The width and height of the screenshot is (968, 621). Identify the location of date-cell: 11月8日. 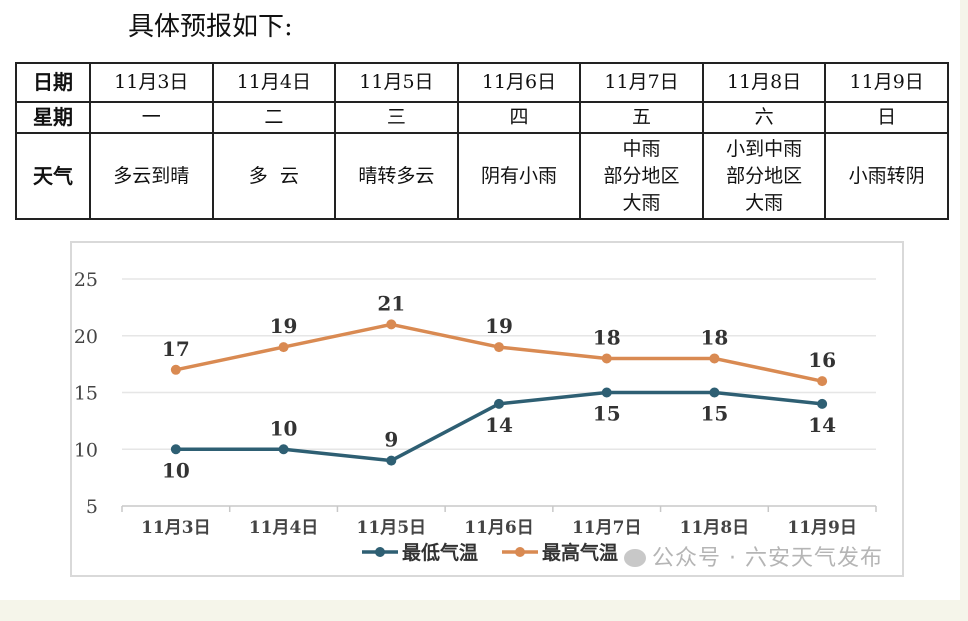
(764, 82).